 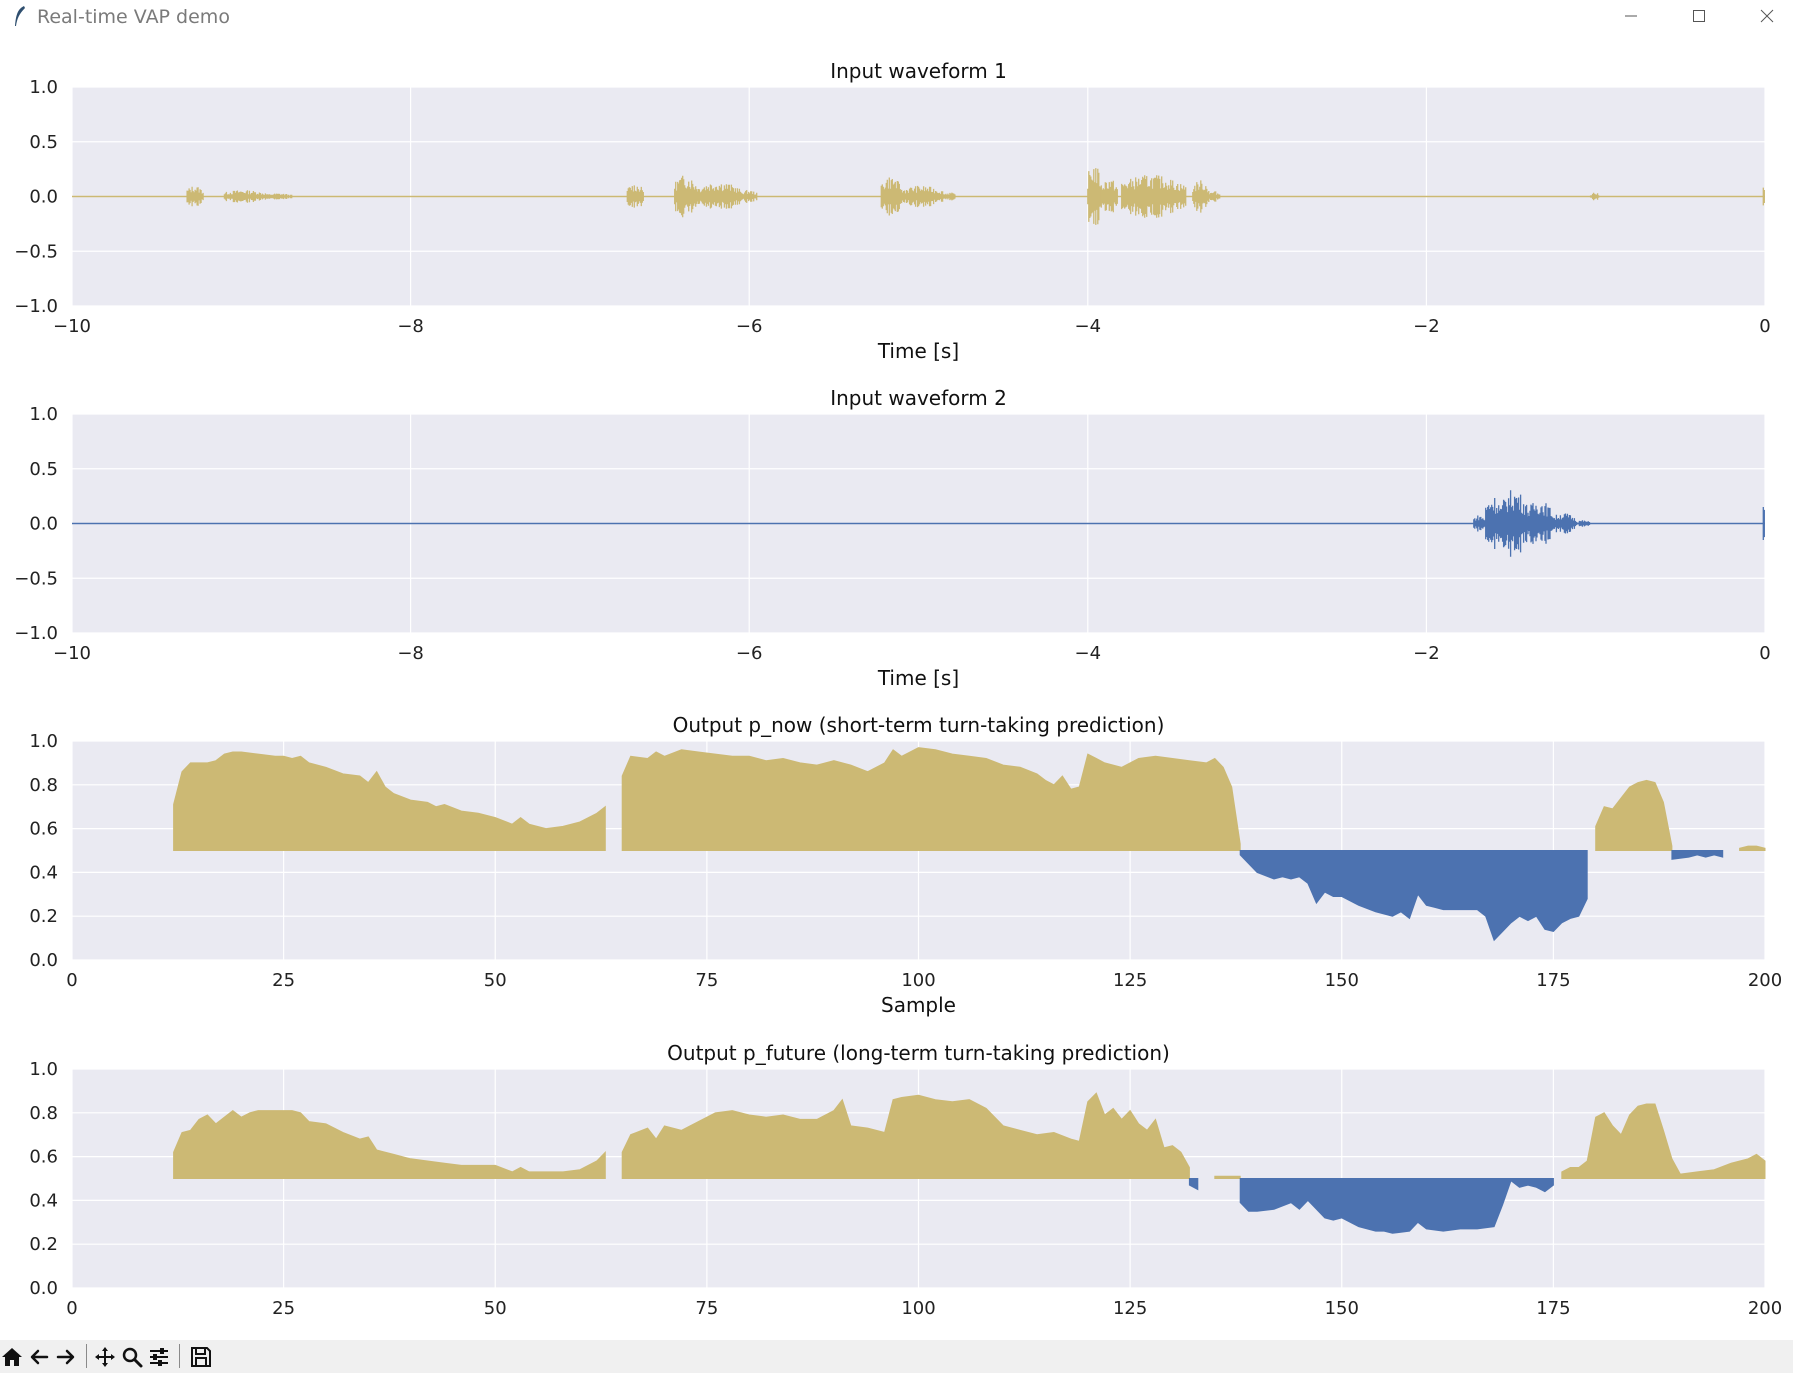 I want to click on back-button, so click(x=40, y=1356).